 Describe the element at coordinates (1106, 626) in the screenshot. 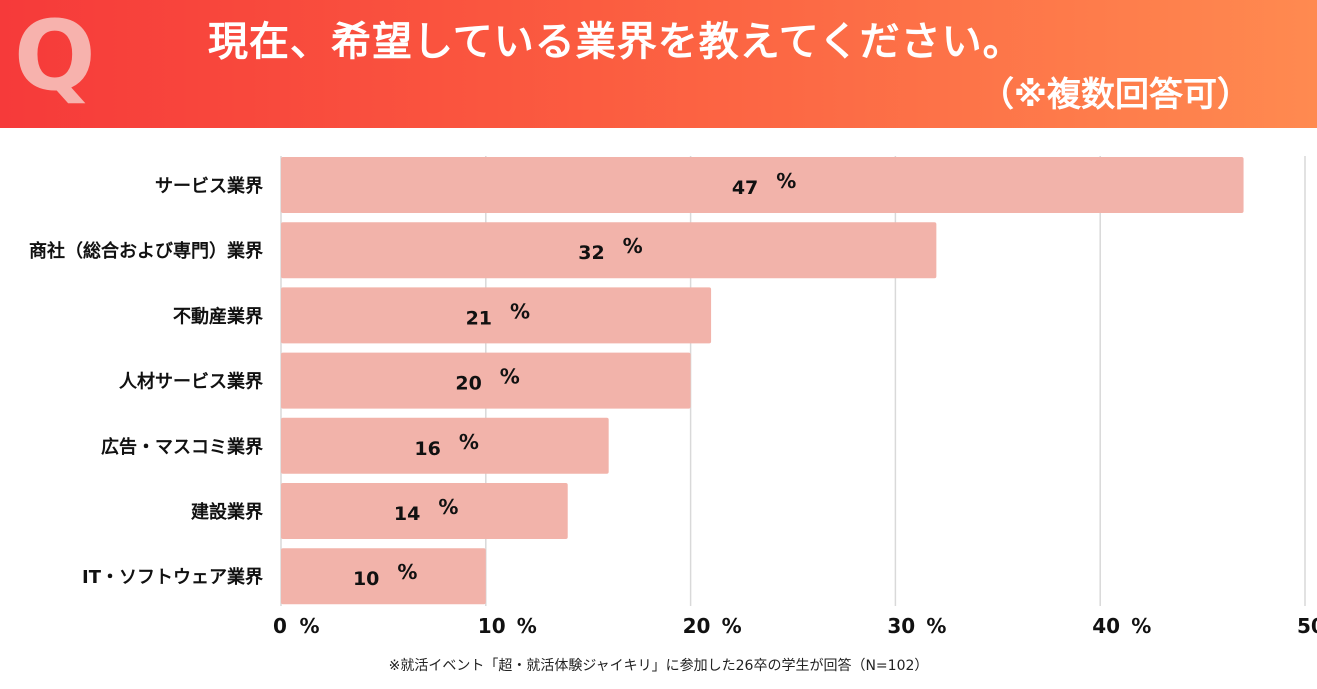

I see `x-tick-label: 40` at that location.